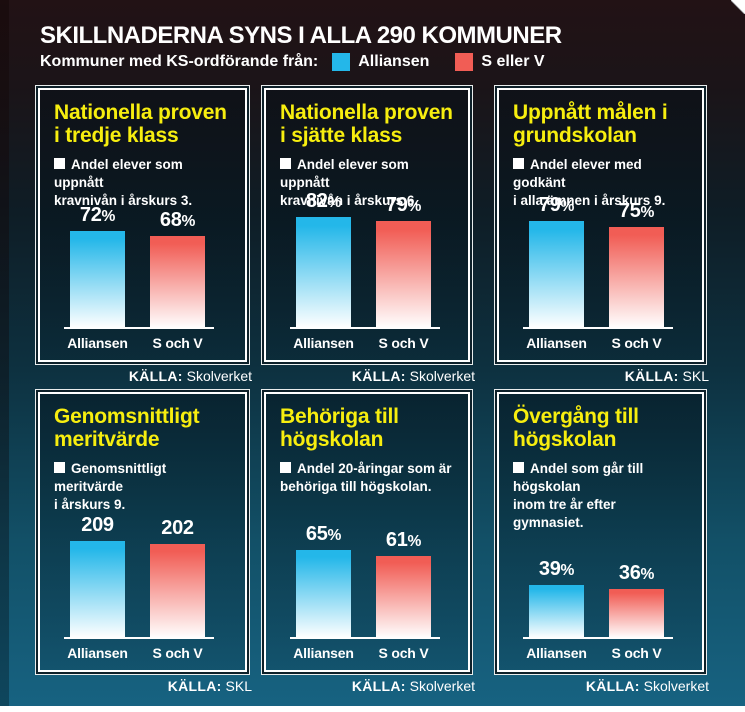 This screenshot has height=712, width=745. Describe the element at coordinates (576, 428) in the screenshot. I see `panel-title: Övergång till högskolan` at that location.